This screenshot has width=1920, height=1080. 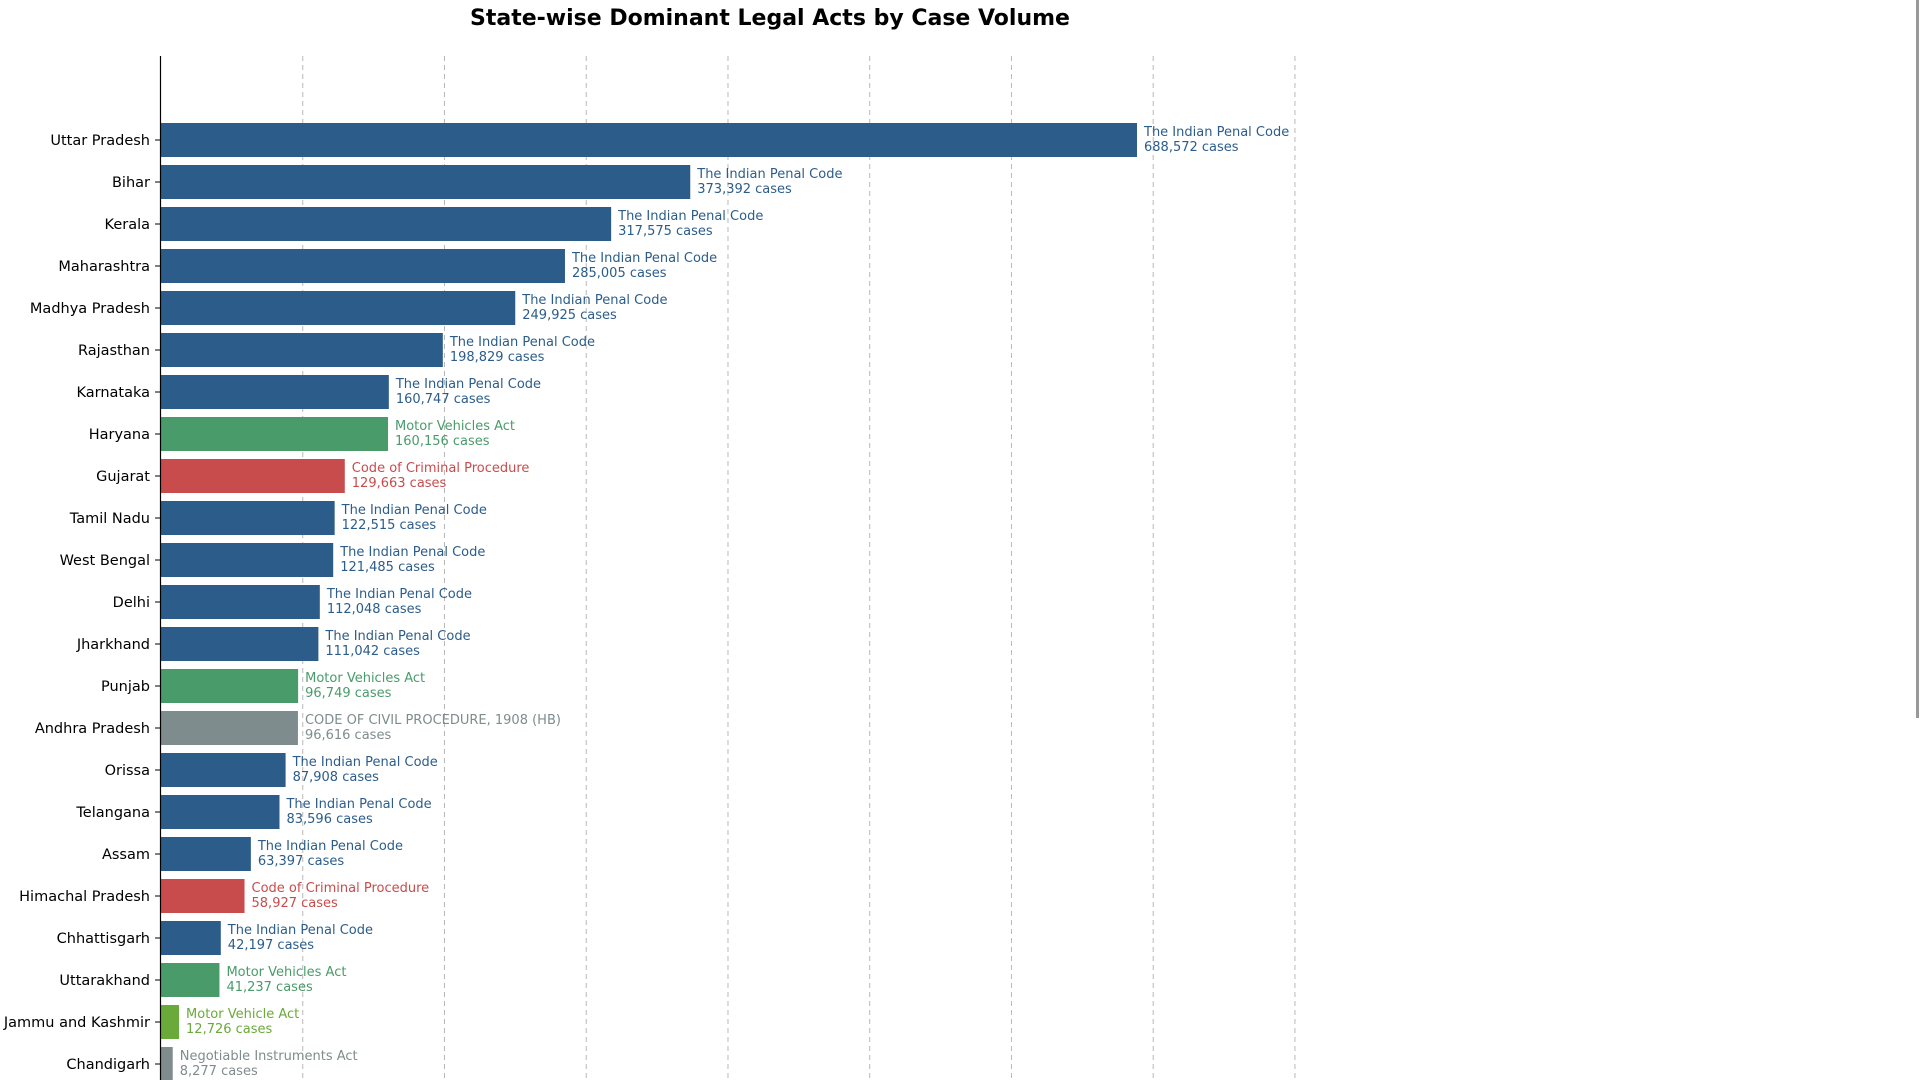 What do you see at coordinates (329, 819) in the screenshot?
I see `data-label-value: 83,596 cases` at bounding box center [329, 819].